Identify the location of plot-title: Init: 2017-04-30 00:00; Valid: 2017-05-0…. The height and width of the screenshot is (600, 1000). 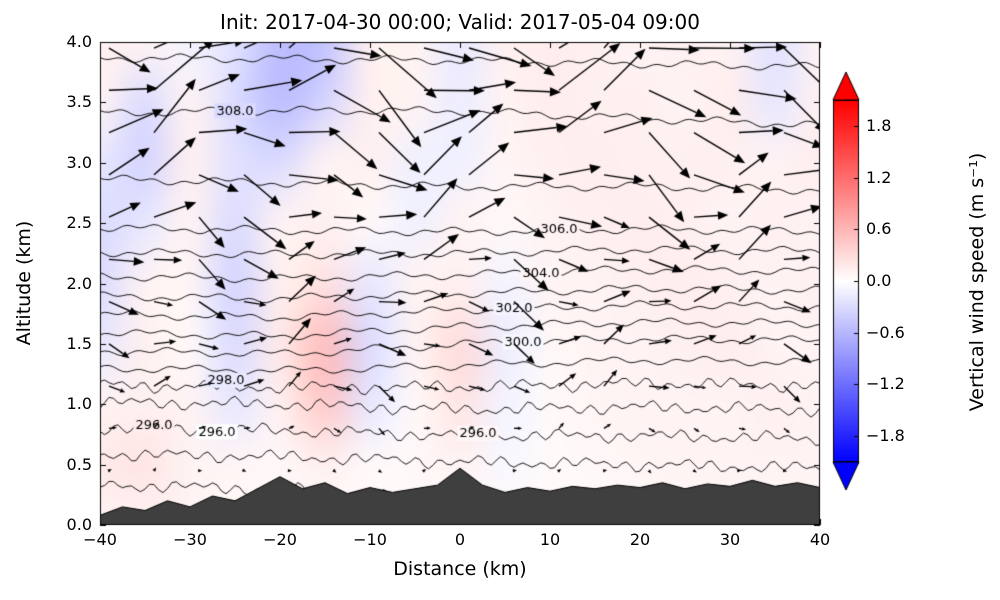
(460, 22).